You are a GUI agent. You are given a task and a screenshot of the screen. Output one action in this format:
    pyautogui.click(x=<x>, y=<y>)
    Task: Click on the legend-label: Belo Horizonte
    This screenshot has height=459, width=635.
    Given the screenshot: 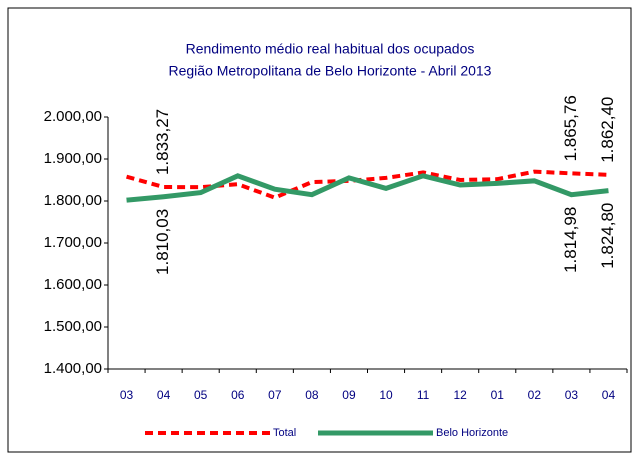 What is the action you would take?
    pyautogui.click(x=472, y=433)
    